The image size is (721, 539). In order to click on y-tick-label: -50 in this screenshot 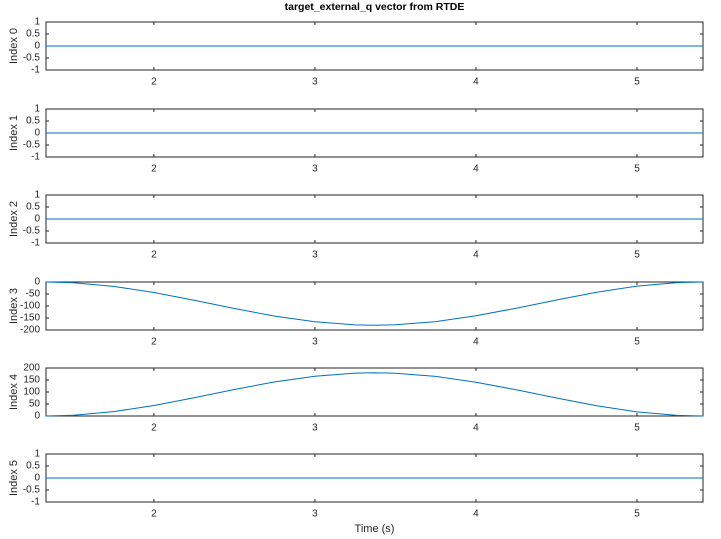, I will do `click(33, 294)`.